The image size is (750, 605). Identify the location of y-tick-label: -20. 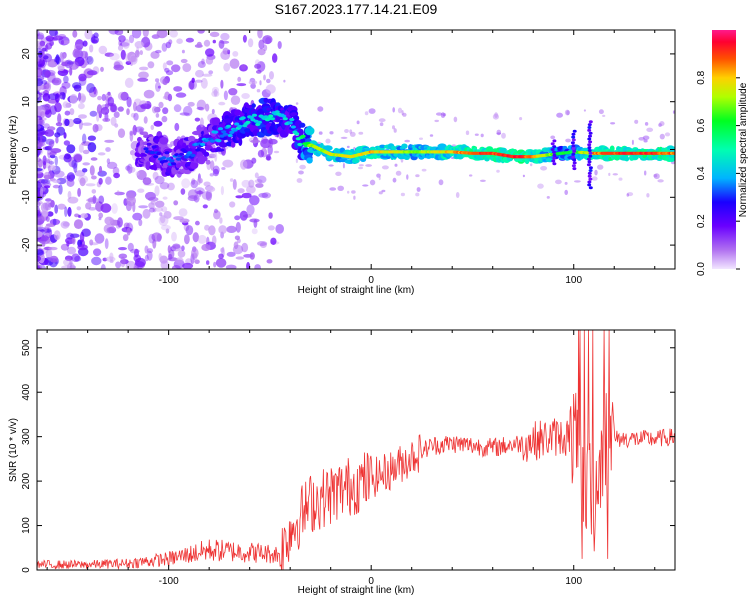
(26, 244).